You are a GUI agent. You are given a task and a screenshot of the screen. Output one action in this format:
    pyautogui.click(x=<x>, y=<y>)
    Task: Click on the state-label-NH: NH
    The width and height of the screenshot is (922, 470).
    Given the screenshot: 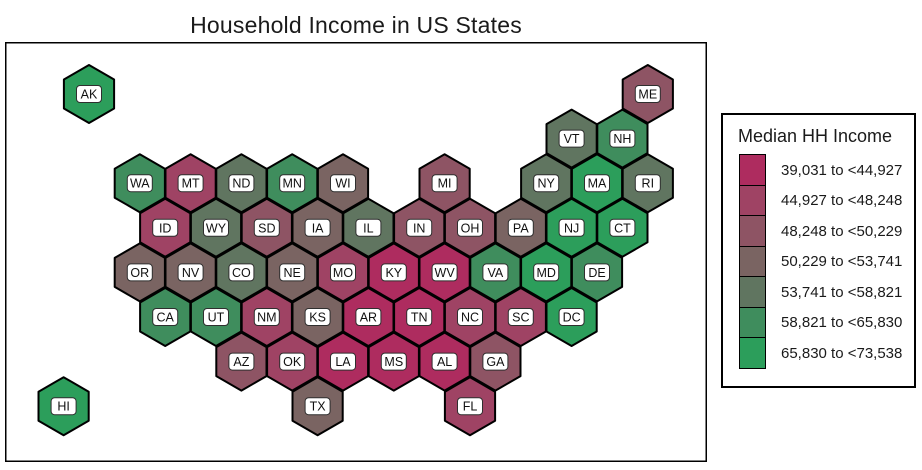 What is the action you would take?
    pyautogui.click(x=622, y=139)
    